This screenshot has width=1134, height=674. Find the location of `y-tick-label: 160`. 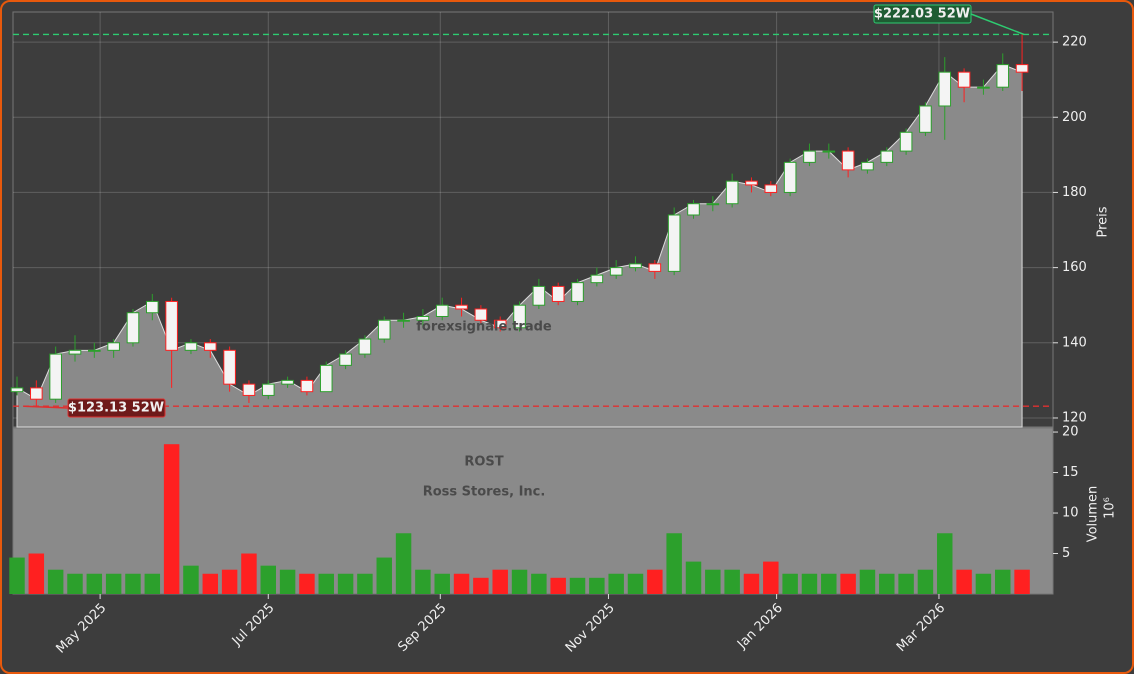

y-tick-label: 160 is located at coordinates (1074, 267).